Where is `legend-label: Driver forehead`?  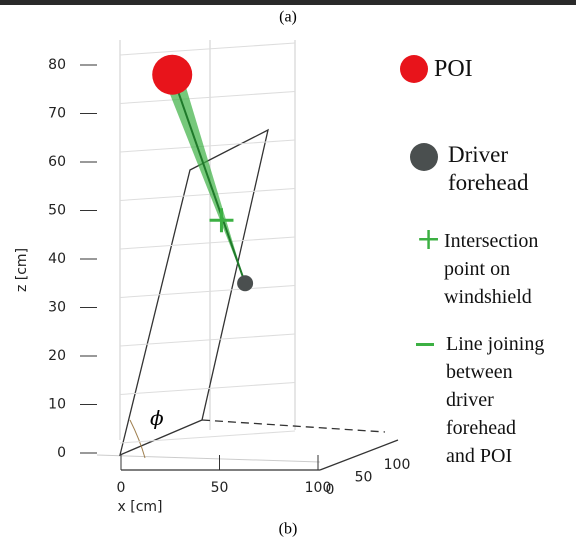 legend-label: Driver forehead is located at coordinates (488, 168).